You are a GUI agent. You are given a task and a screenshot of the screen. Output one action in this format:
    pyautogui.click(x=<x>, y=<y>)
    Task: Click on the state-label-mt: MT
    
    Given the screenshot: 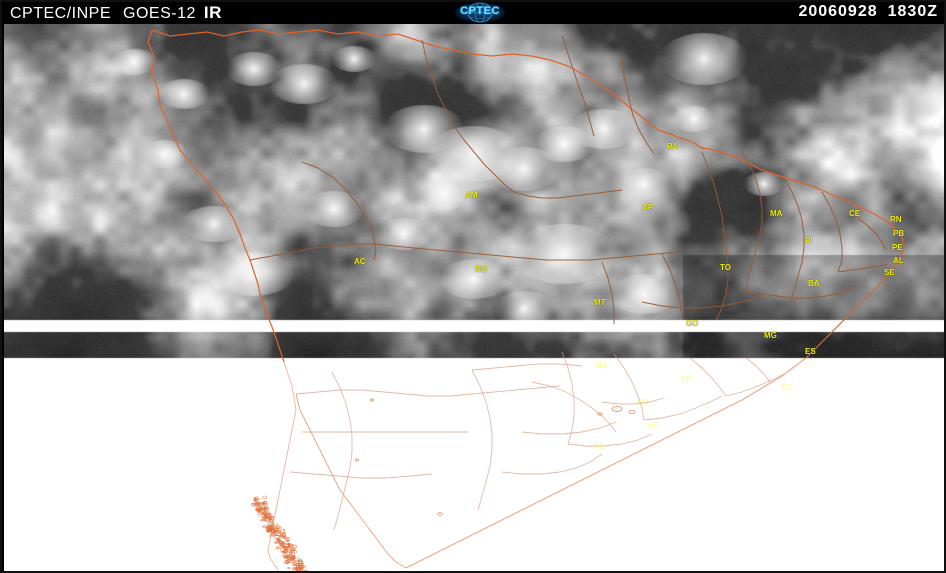 What is the action you would take?
    pyautogui.click(x=600, y=302)
    